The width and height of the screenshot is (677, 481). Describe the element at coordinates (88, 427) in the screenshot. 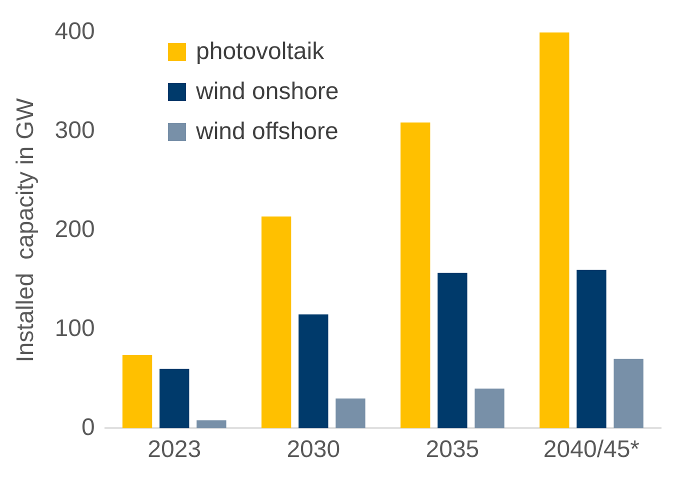

I see `y-tick-label: 0` at that location.